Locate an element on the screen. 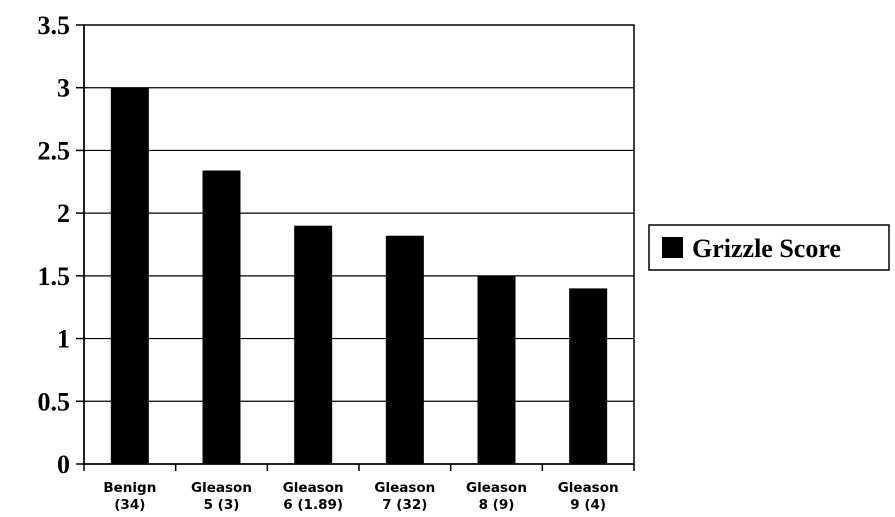  x-tick-label: 5 (3) is located at coordinates (222, 505).